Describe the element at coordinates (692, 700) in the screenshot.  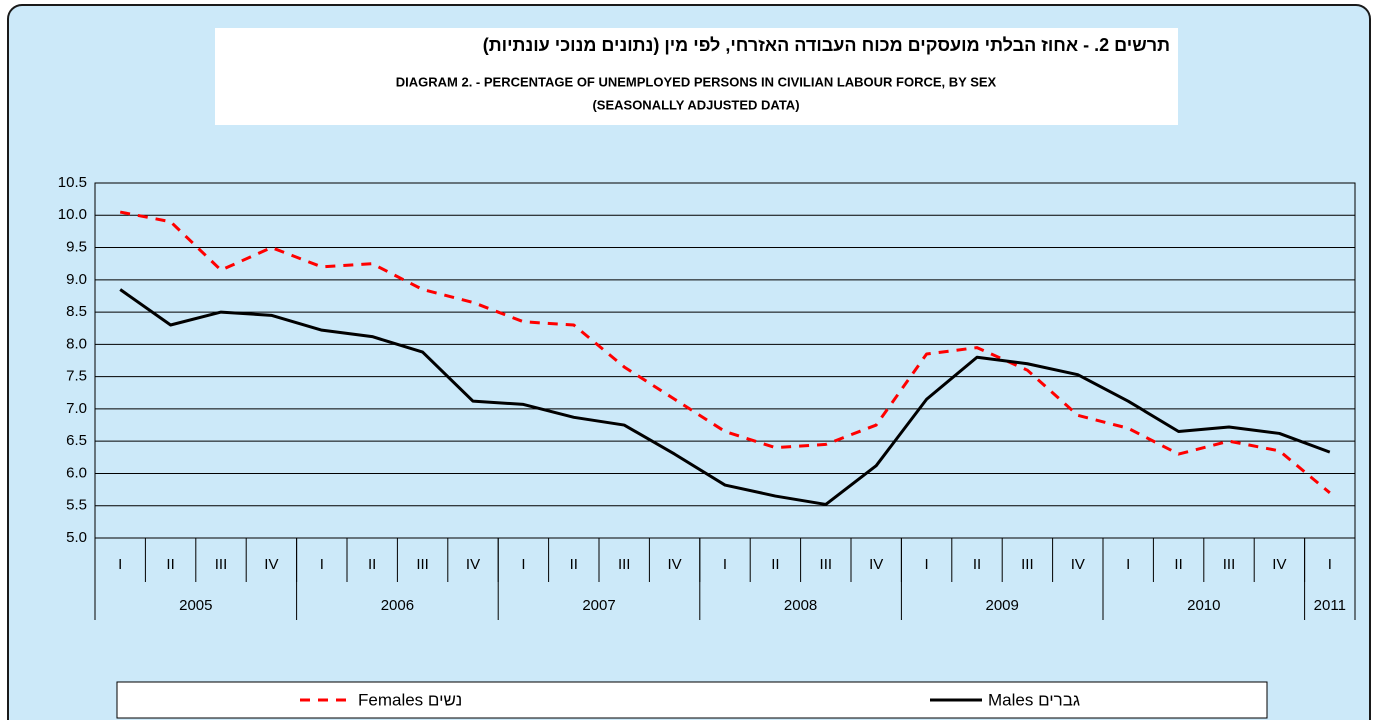
I see `legend` at that location.